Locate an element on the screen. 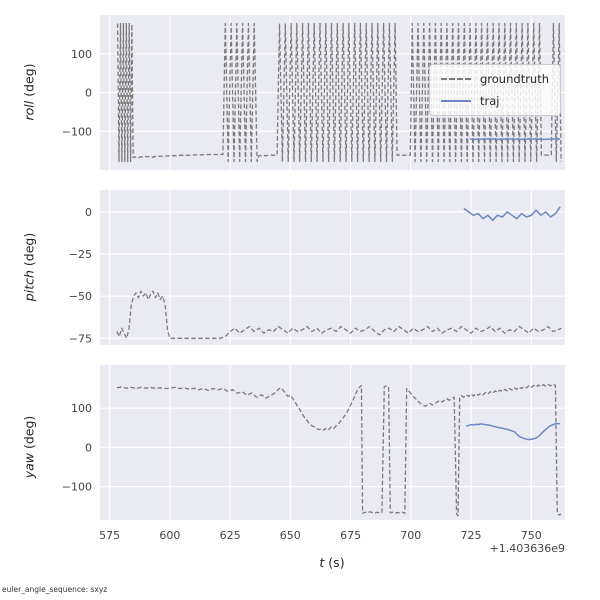 This screenshot has height=600, width=600. legend-entry-groundtruth: groundtruth is located at coordinates (495, 79).